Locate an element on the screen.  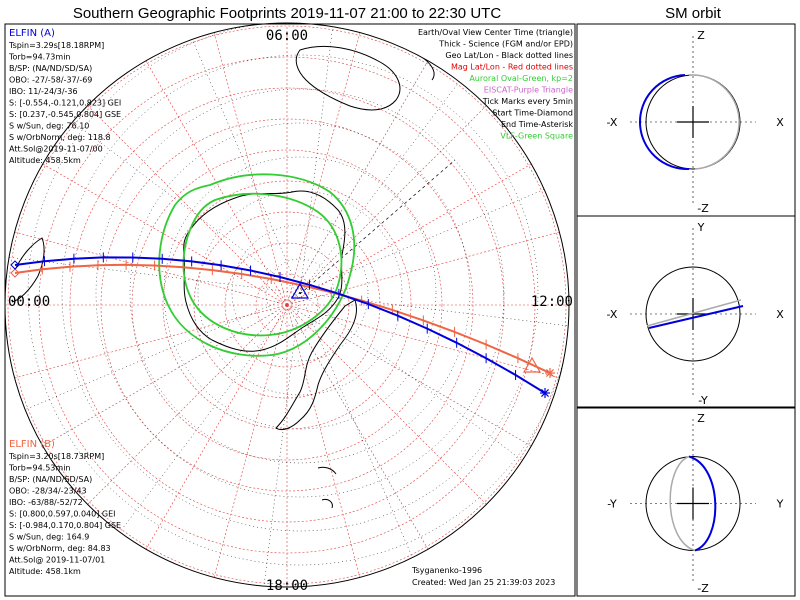
legend-entry: Geo Lat/Lon - Black dotted lines is located at coordinates (509, 55).